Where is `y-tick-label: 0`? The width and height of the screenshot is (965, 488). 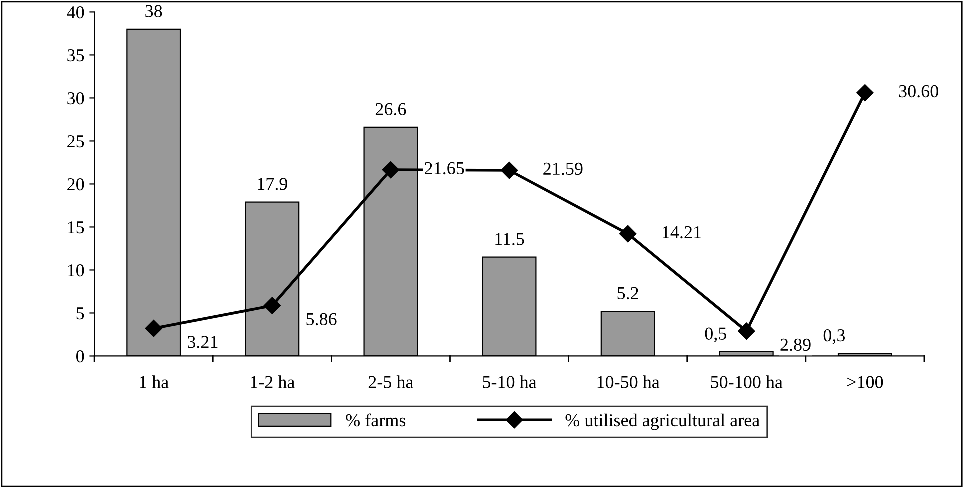
y-tick-label: 0 is located at coordinates (80, 356).